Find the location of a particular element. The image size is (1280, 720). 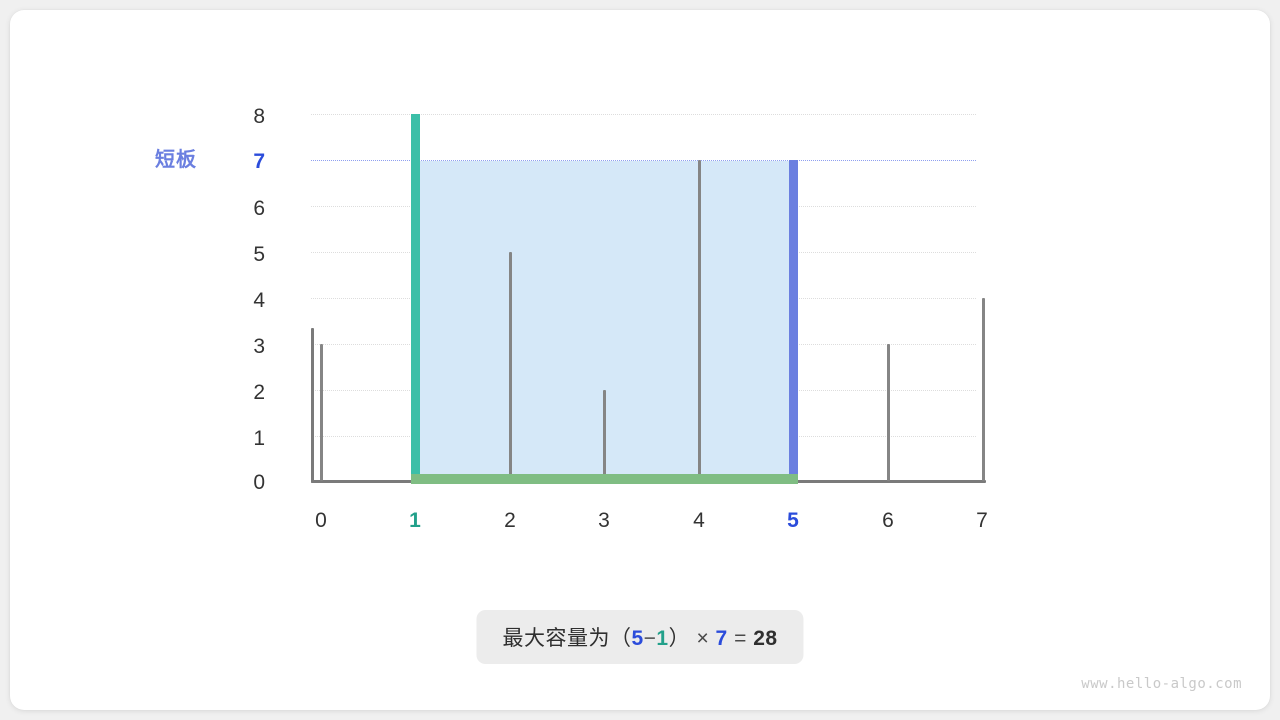

y-tick-6: 6 is located at coordinates (259, 208).